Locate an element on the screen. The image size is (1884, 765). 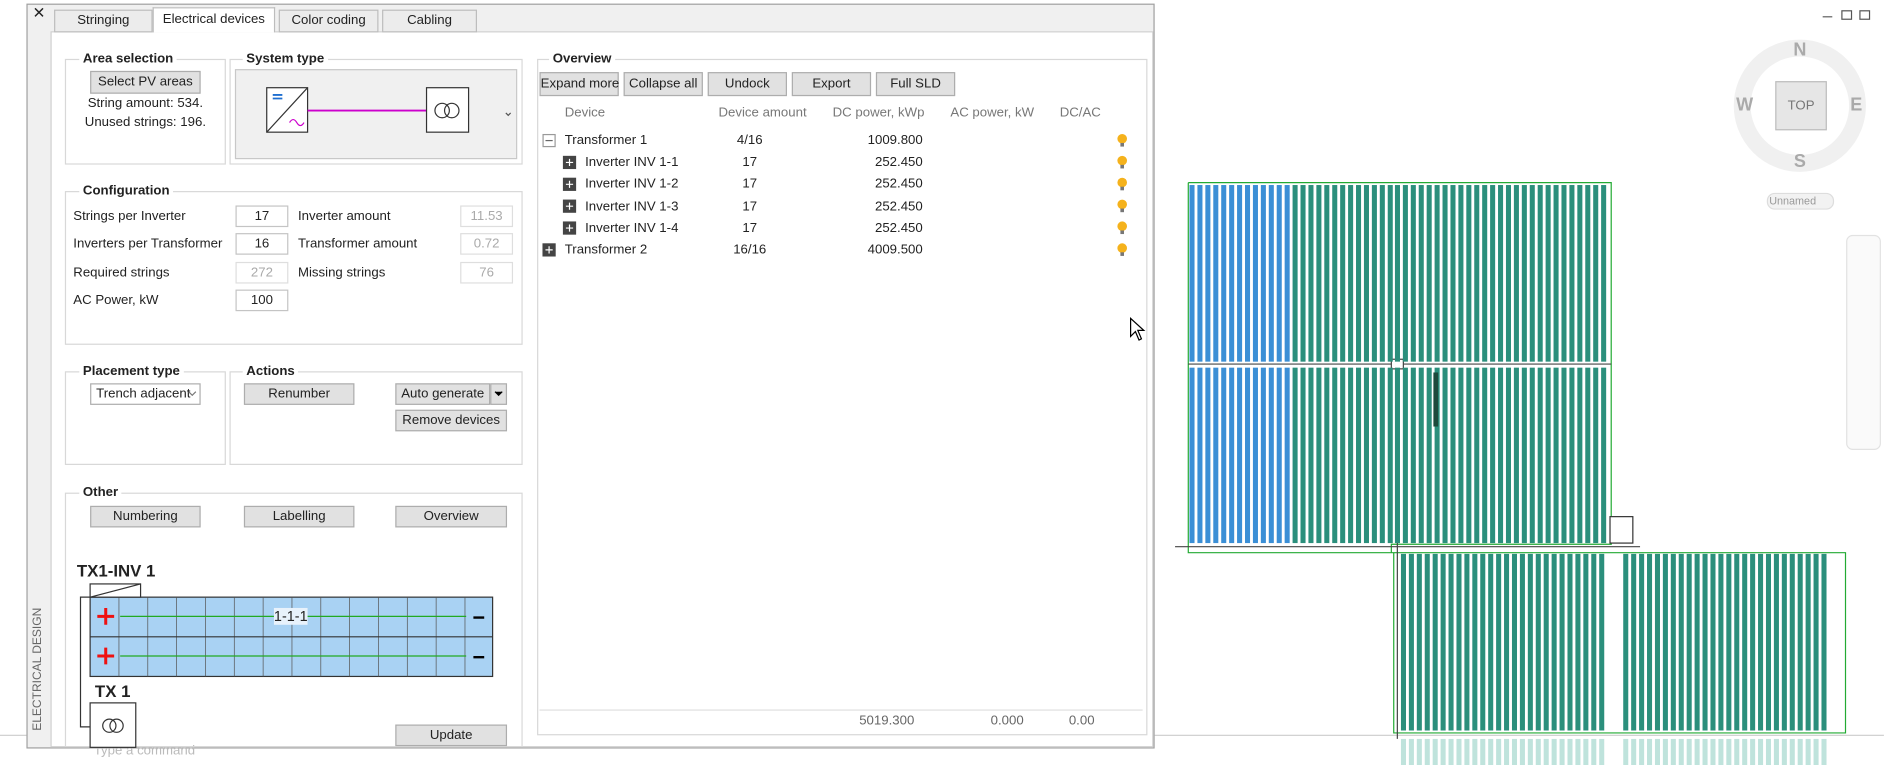
button: Update is located at coordinates (451, 735).